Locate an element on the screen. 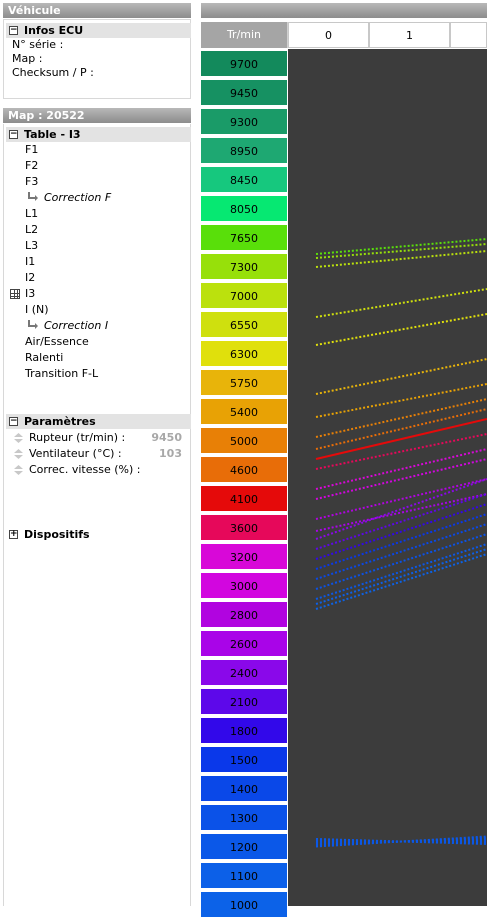  rpm-row: 1300 is located at coordinates (244, 818).